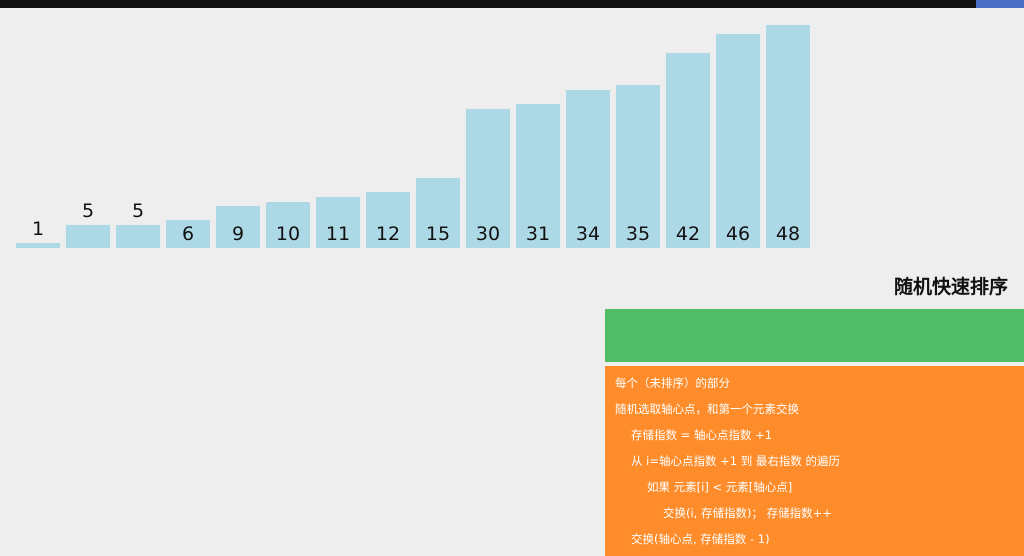  What do you see at coordinates (814, 335) in the screenshot?
I see `status-panel` at bounding box center [814, 335].